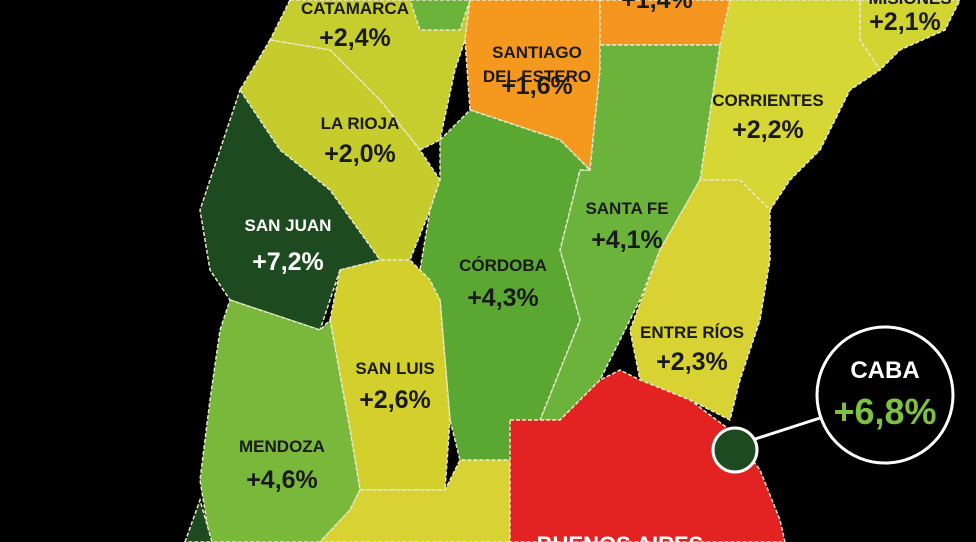  What do you see at coordinates (768, 130) in the screenshot?
I see `region-value: +2,2%` at bounding box center [768, 130].